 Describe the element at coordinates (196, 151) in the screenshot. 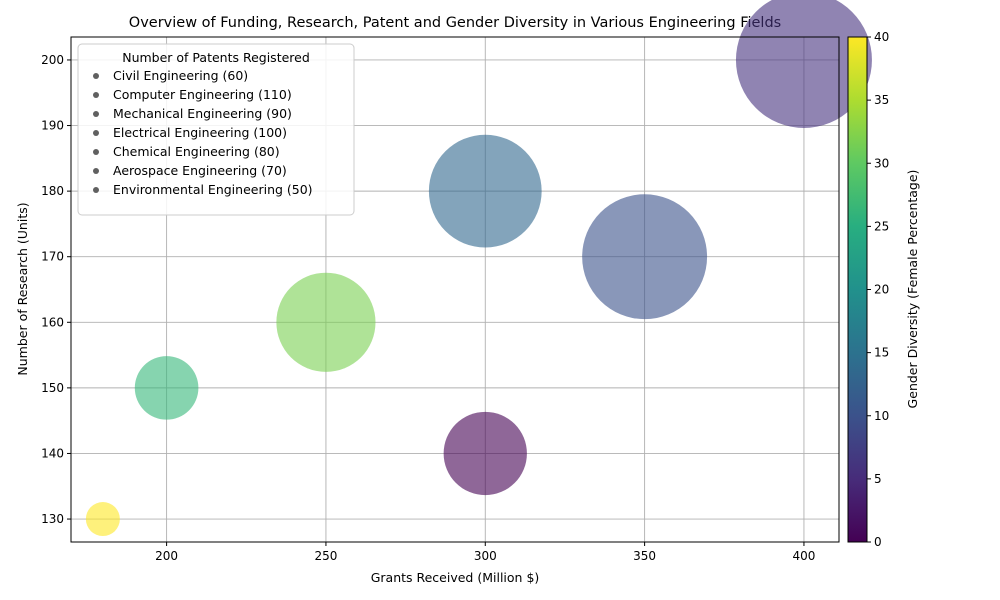

I see `legend-entry: Chemical Engineering (80)` at that location.